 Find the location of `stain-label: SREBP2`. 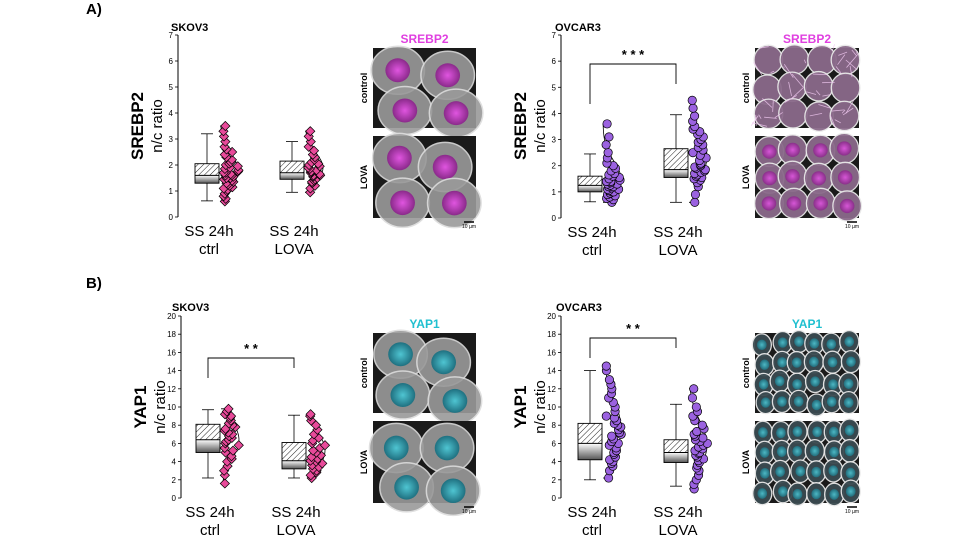

stain-label: SREBP2 is located at coordinates (424, 39).